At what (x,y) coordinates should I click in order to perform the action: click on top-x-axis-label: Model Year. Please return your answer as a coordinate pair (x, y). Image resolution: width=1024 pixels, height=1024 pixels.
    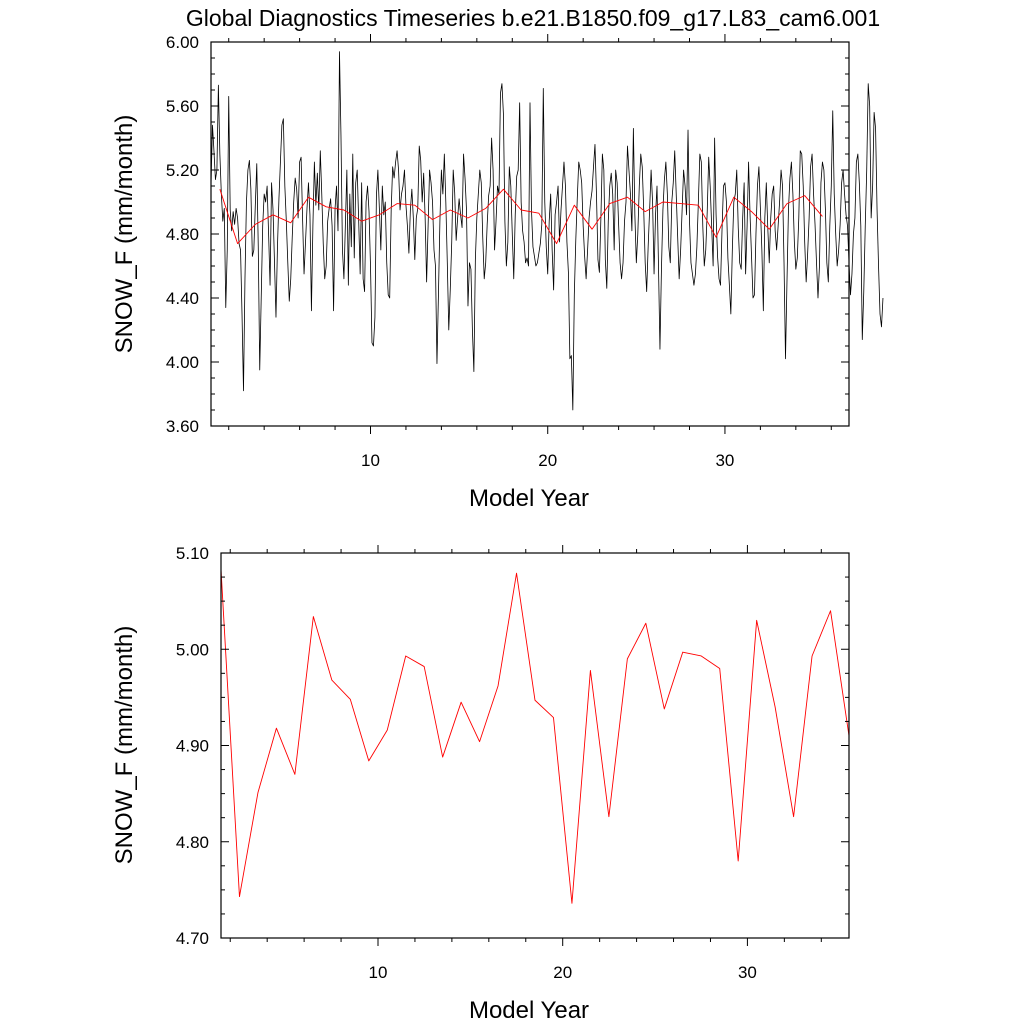
    Looking at the image, I should click on (529, 498).